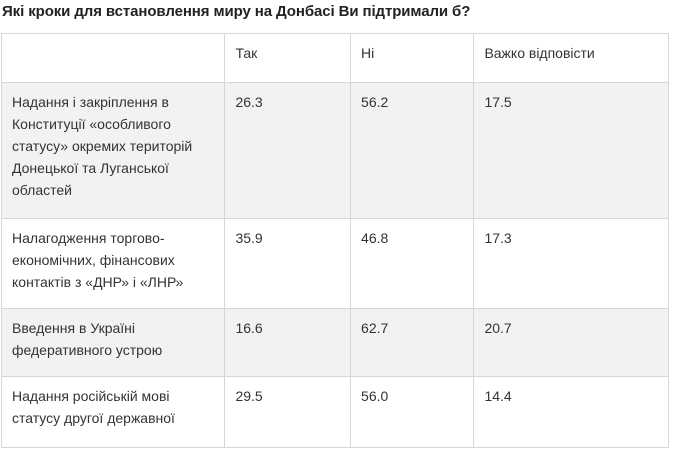 The image size is (673, 457). What do you see at coordinates (288, 342) in the screenshot?
I see `yes-value: 16.6` at bounding box center [288, 342].